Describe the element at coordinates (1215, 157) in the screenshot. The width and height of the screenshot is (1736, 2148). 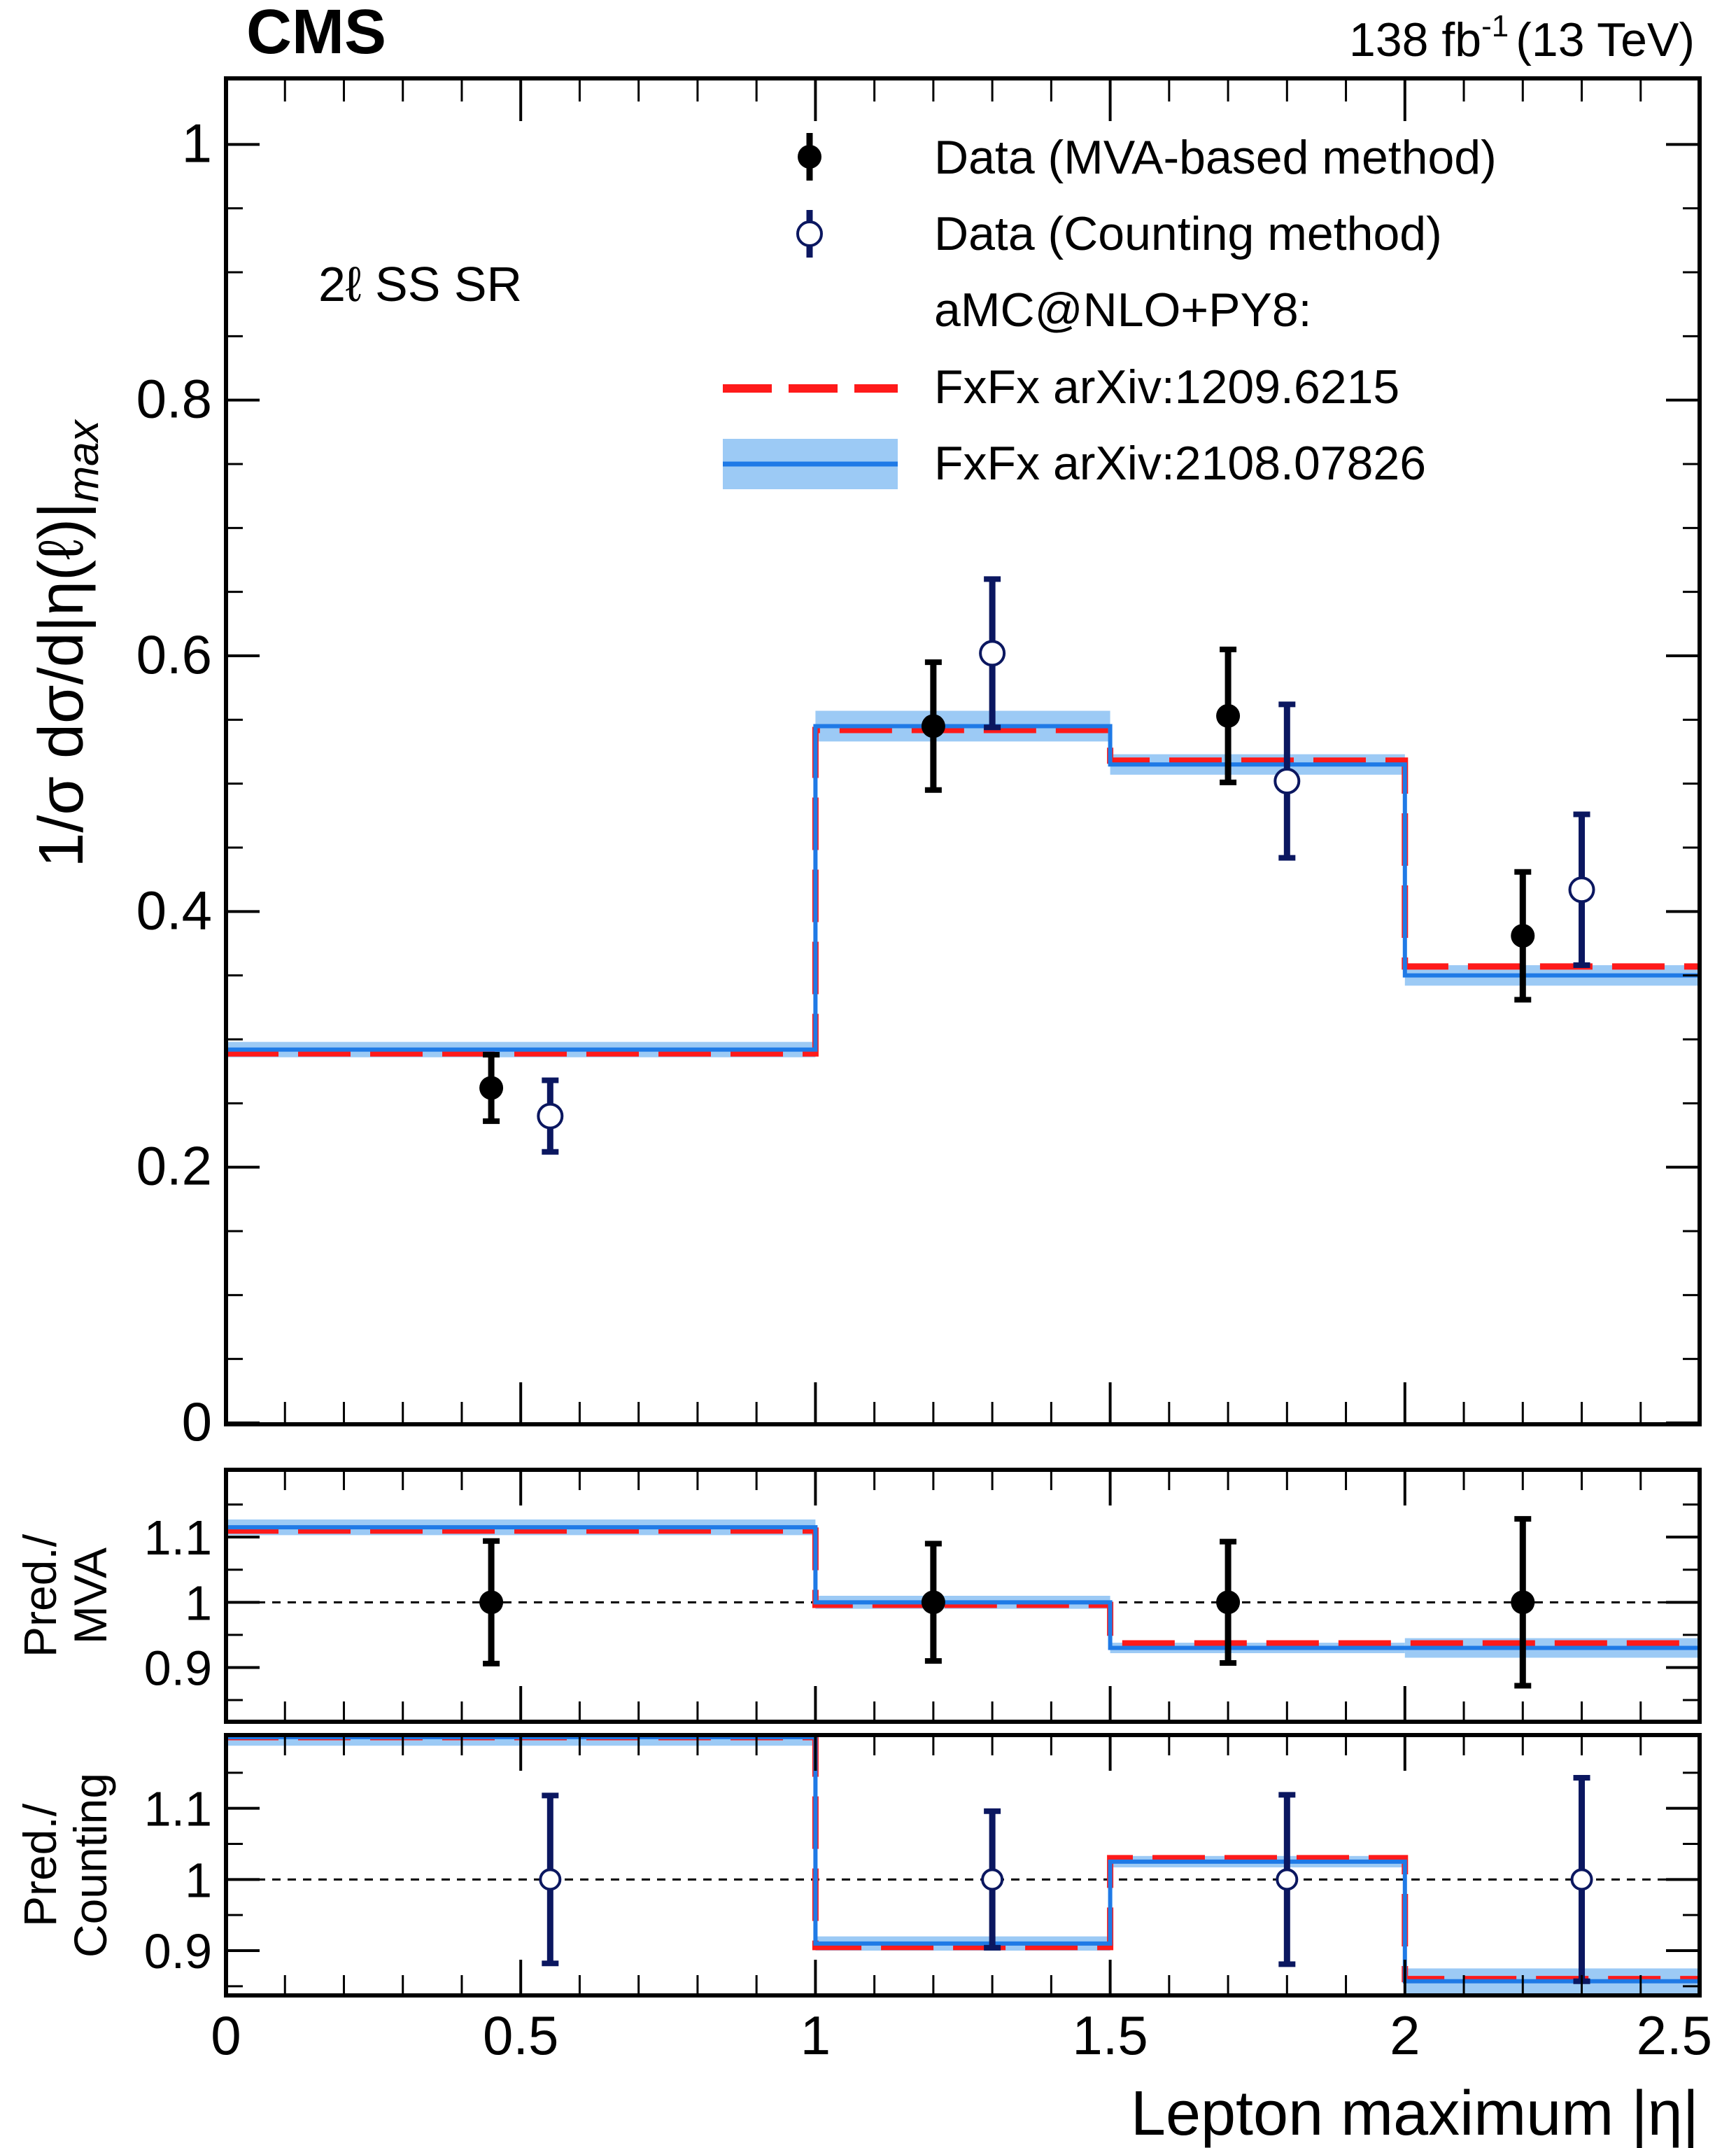
I see `legend-mva-label: Data (MVA-based method)` at that location.